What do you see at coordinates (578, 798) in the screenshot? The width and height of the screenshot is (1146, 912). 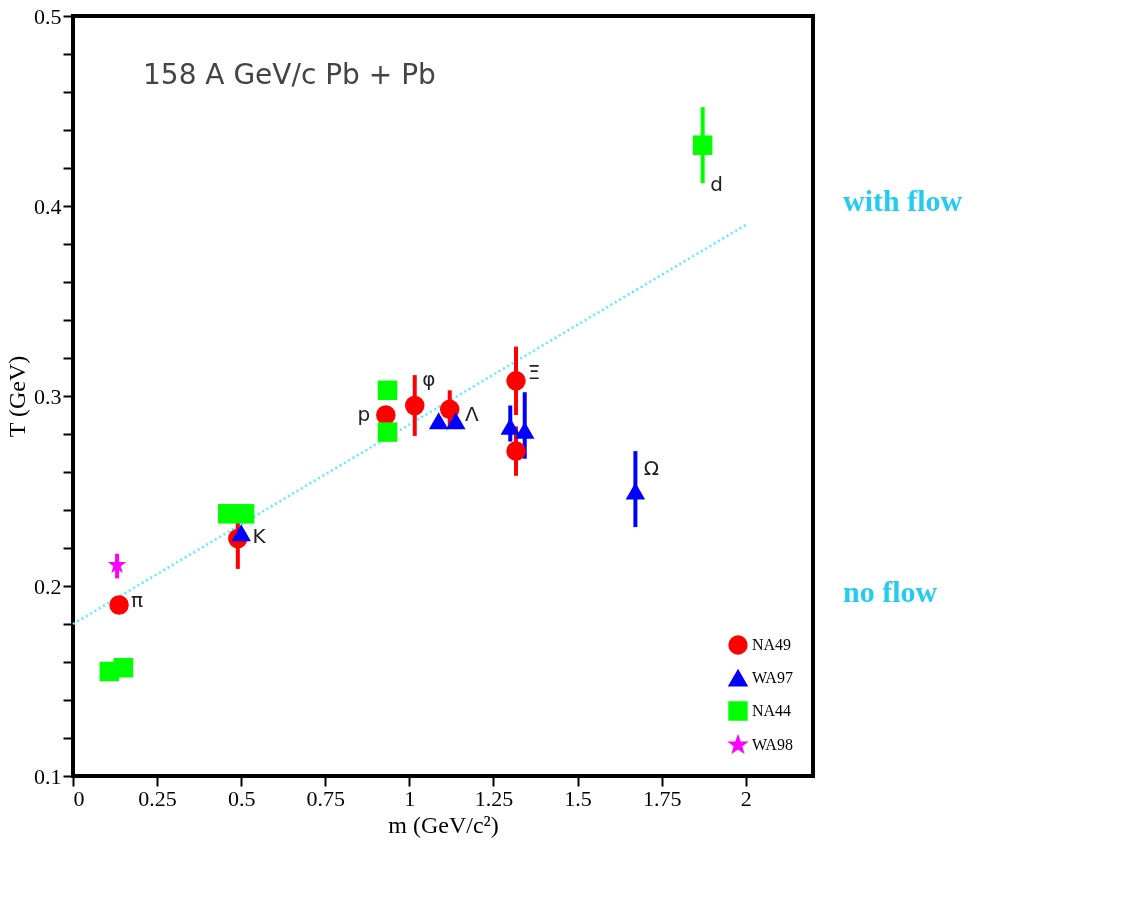 I see `x-tick-label: 1.5` at bounding box center [578, 798].